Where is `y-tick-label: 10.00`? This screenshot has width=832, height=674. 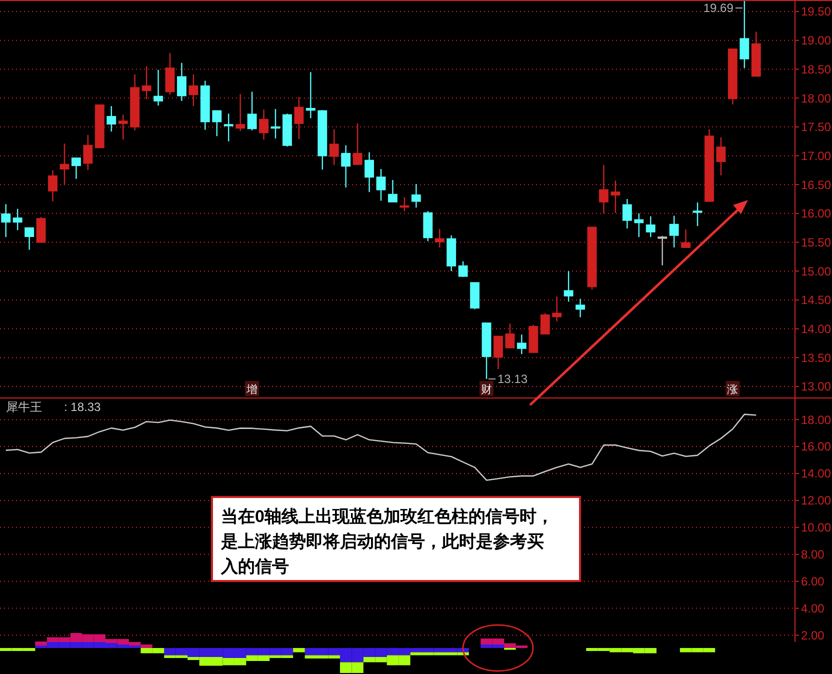 y-tick-label: 10.00 is located at coordinates (816, 527).